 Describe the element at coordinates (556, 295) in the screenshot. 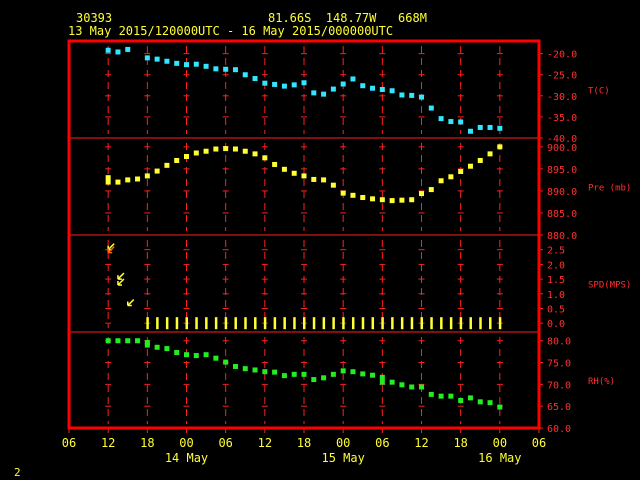

I see `y-tick-label: 1.0` at that location.